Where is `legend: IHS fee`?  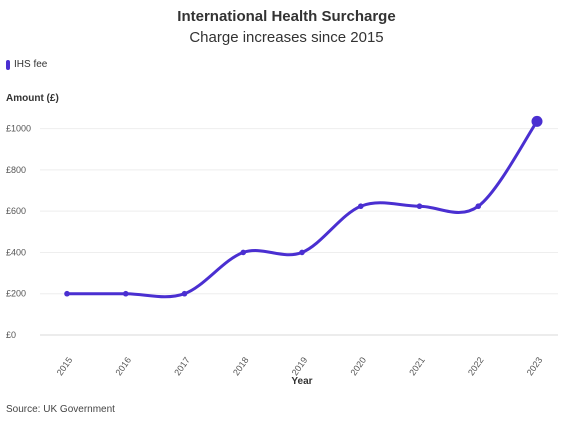 legend: IHS fee is located at coordinates (26, 64).